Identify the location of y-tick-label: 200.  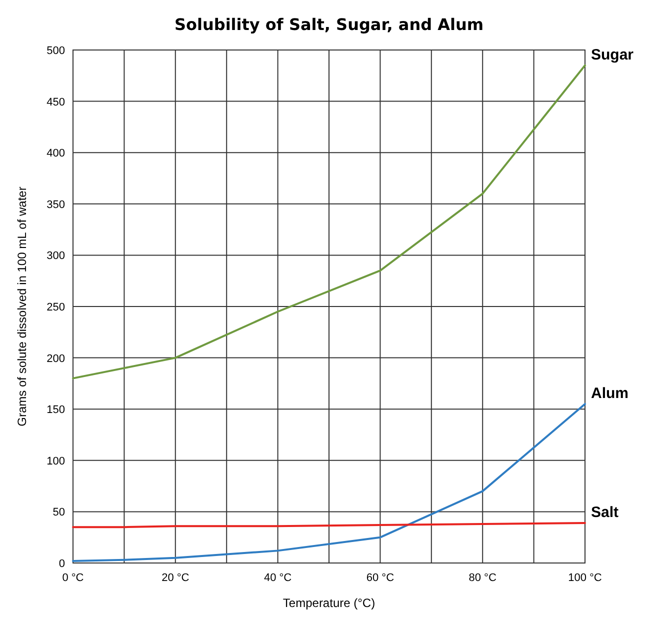
(55, 358).